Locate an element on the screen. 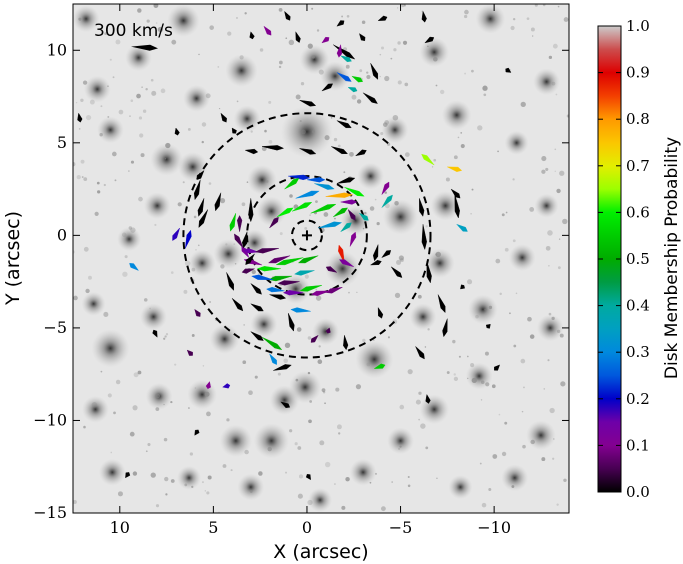  y-tick-label: −10 is located at coordinates (50, 419).